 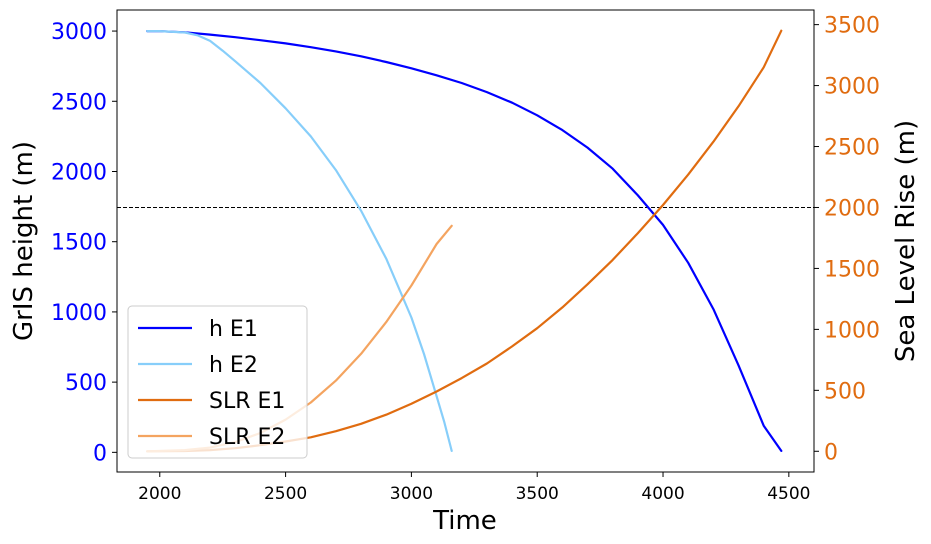 What do you see at coordinates (79, 102) in the screenshot?
I see `left-y-tick-label: 2500` at bounding box center [79, 102].